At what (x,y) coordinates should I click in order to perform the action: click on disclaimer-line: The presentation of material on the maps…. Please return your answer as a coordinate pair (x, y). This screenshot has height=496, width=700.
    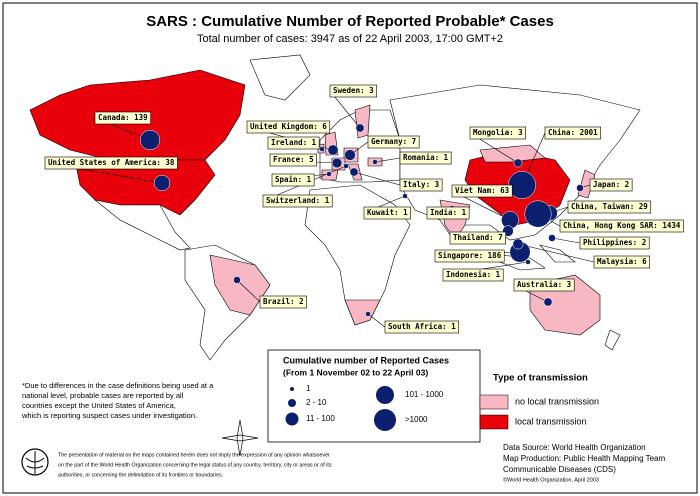
    Looking at the image, I should click on (194, 455).